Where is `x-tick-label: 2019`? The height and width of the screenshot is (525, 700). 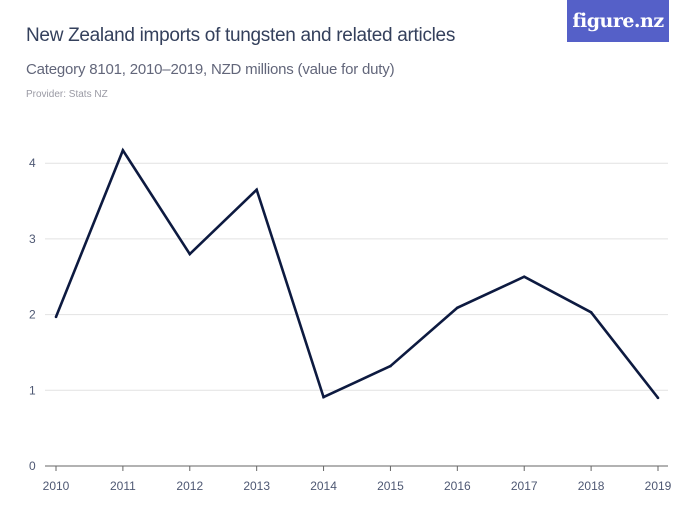
x-tick-label: 2019 is located at coordinates (658, 486).